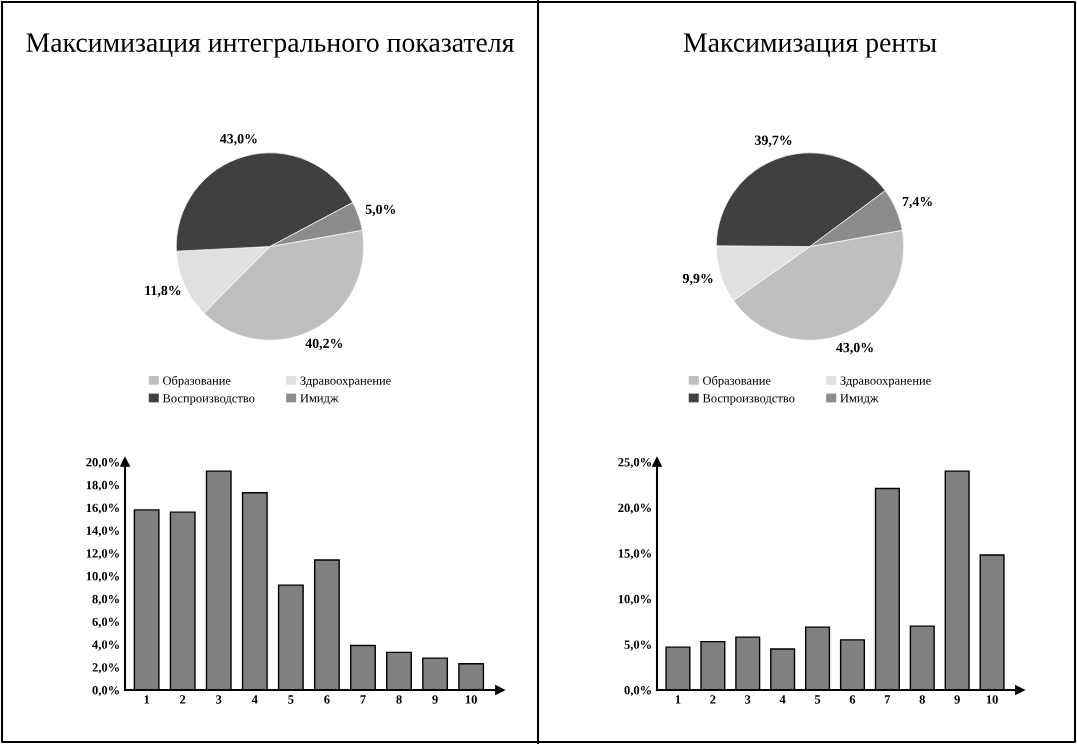 This screenshot has width=1077, height=744. Describe the element at coordinates (697, 279) in the screenshot. I see `data-label: 9,9%` at that location.